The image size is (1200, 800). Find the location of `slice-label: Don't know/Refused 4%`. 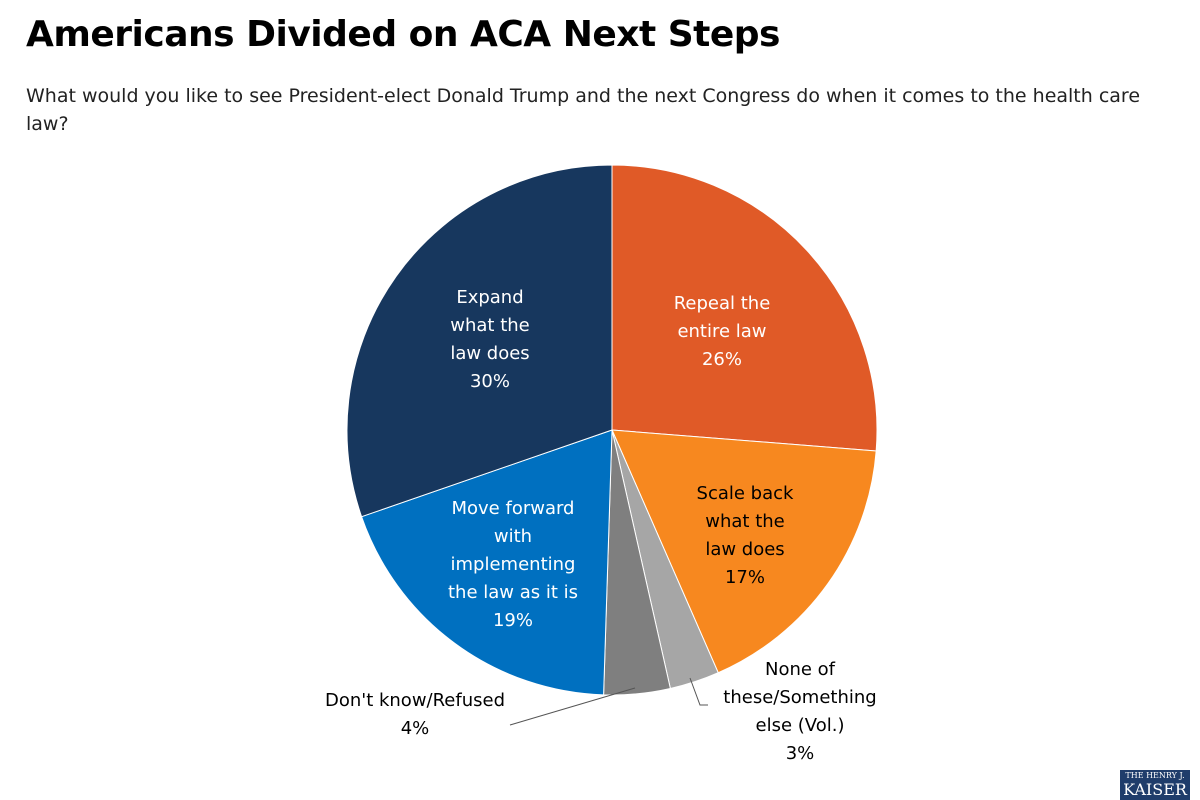

slice-label: Don't know/Refused 4% is located at coordinates (415, 715).